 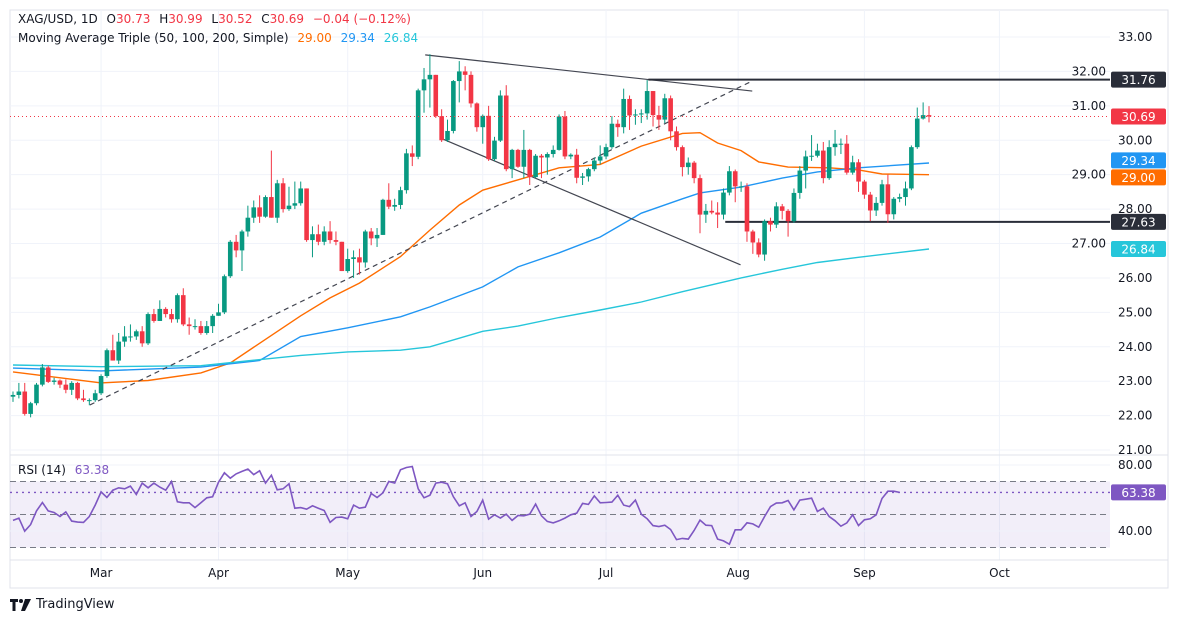 I want to click on tradingview-brand: TradingView, so click(x=62, y=604).